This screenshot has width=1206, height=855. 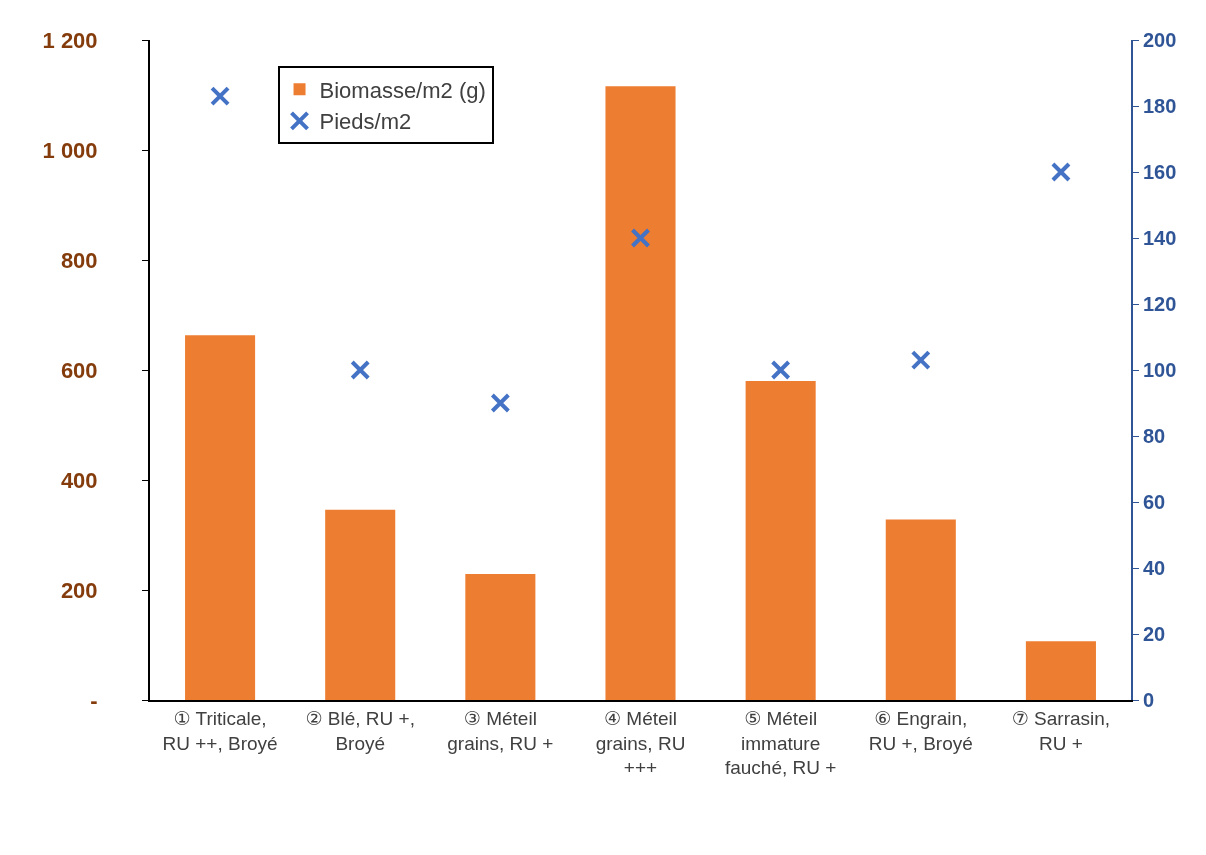 What do you see at coordinates (500, 730) in the screenshot?
I see `x-tick-label: ③ Méteil grains, RU +` at bounding box center [500, 730].